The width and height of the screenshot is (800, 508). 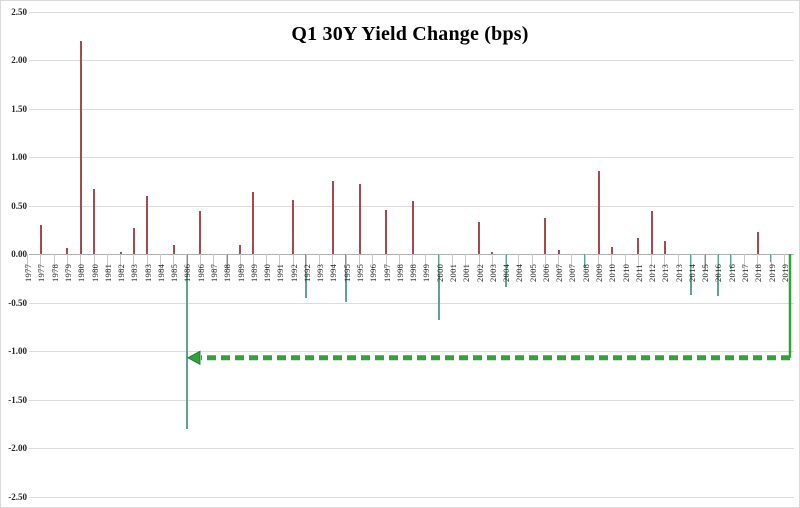 What do you see at coordinates (121, 272) in the screenshot?
I see `x-tick-label: 1982` at bounding box center [121, 272].